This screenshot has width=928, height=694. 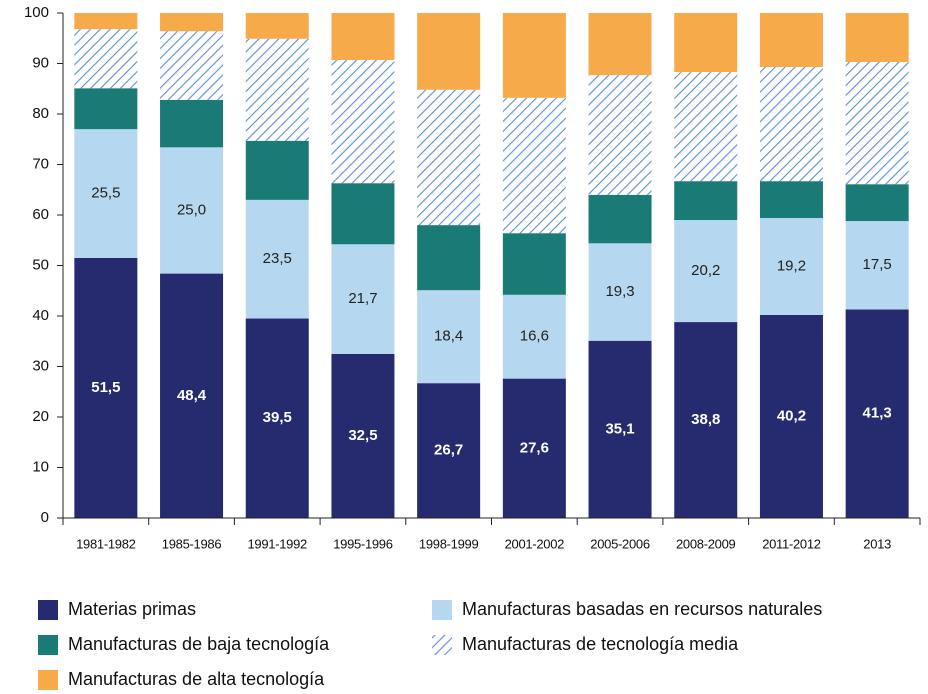 I want to click on value-label: 32,5, so click(x=362, y=435).